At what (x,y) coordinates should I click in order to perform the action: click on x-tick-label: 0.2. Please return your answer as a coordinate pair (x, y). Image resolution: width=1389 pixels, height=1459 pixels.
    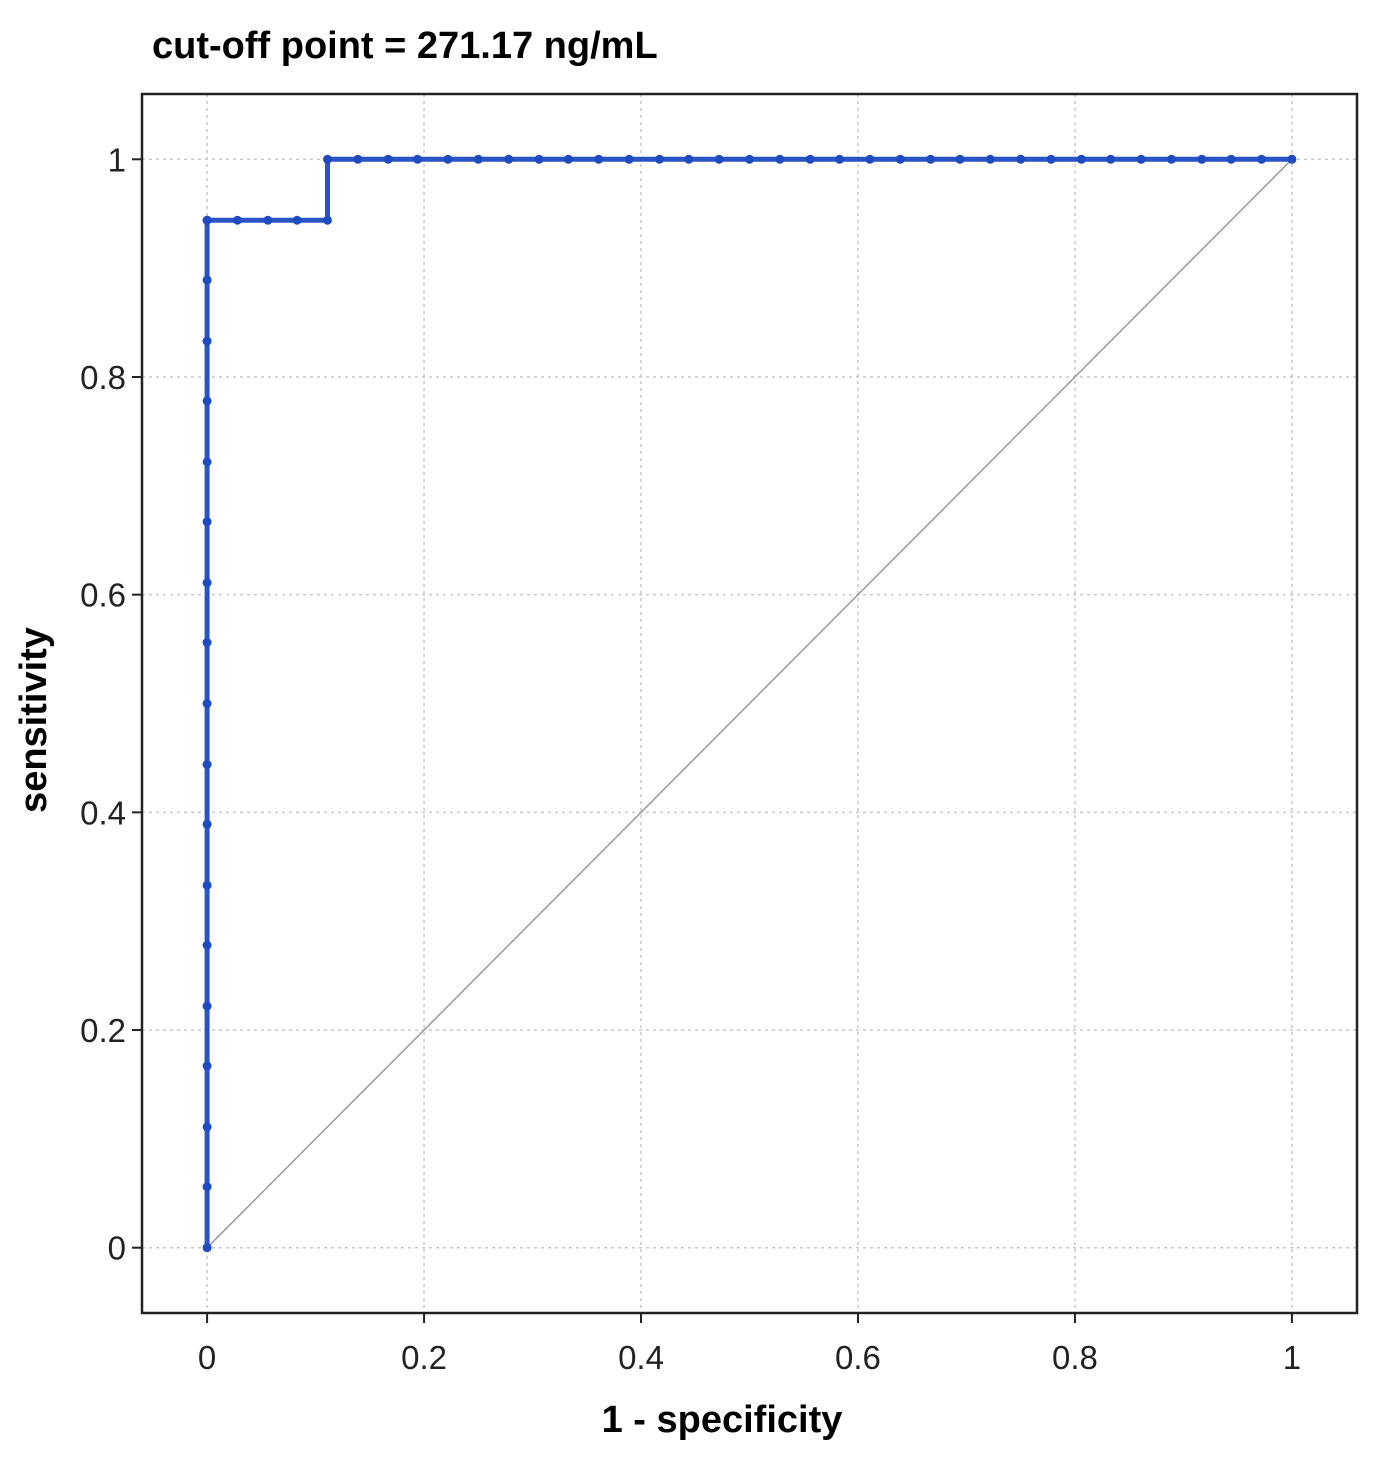
    Looking at the image, I should click on (424, 1357).